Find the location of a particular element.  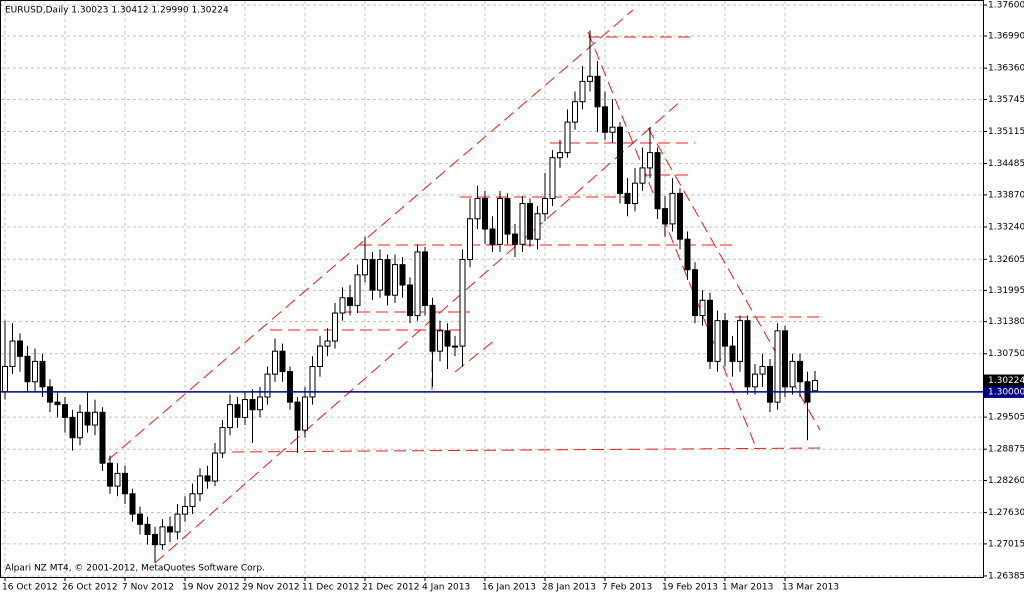

x-tick-label: 16 Jan 2013 is located at coordinates (509, 588).